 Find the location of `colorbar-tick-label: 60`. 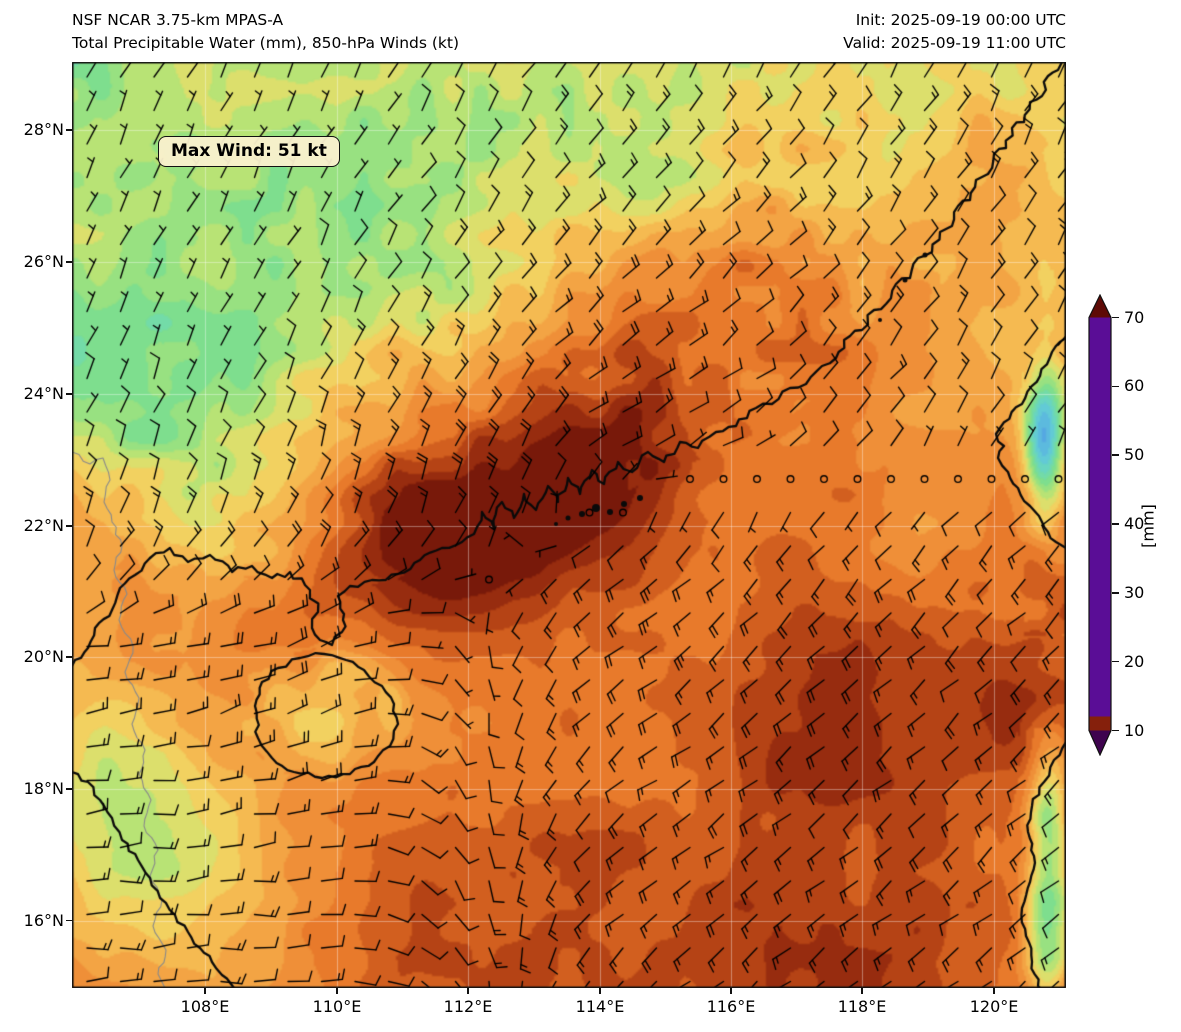

colorbar-tick-label: 60 is located at coordinates (1134, 386).